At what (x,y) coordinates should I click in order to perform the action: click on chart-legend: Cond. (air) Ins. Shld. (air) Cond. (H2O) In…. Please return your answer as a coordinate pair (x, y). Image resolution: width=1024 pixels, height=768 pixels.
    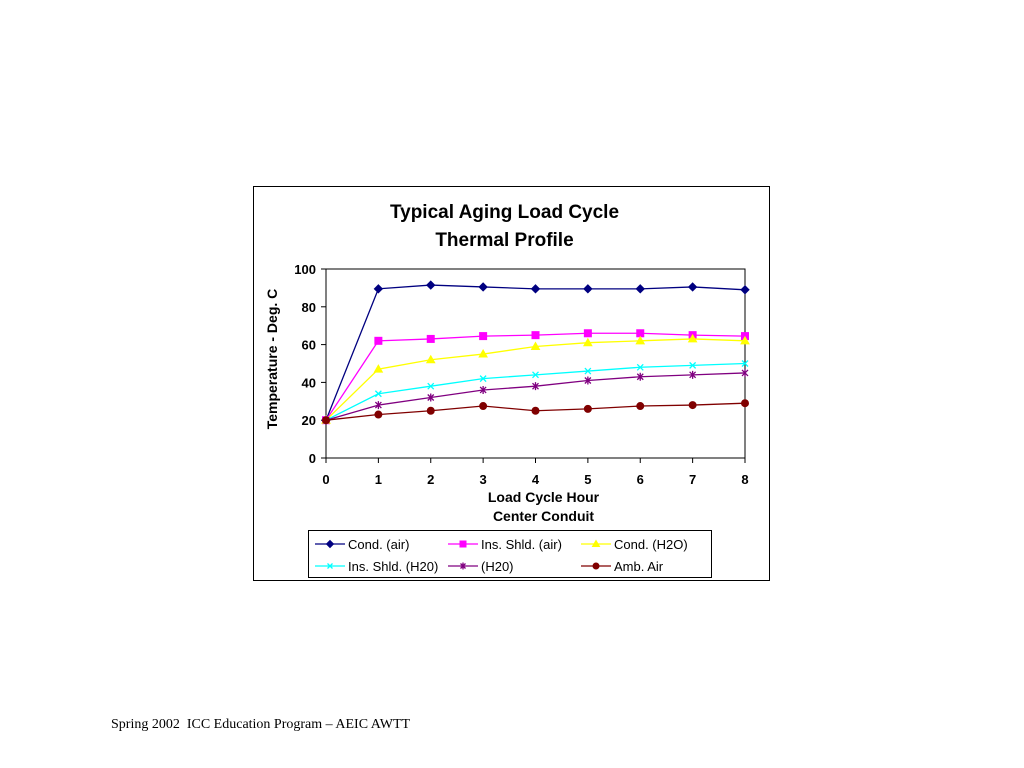
    Looking at the image, I should click on (510, 554).